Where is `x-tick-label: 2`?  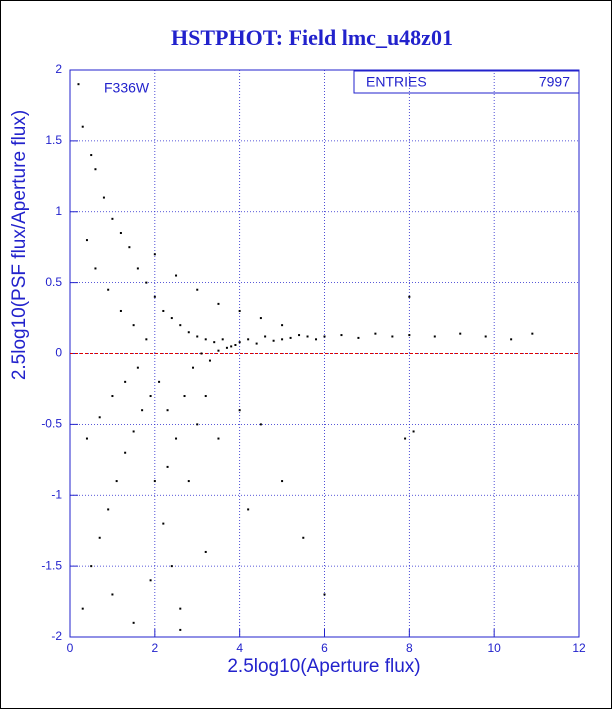
x-tick-label: 2 is located at coordinates (154, 648).